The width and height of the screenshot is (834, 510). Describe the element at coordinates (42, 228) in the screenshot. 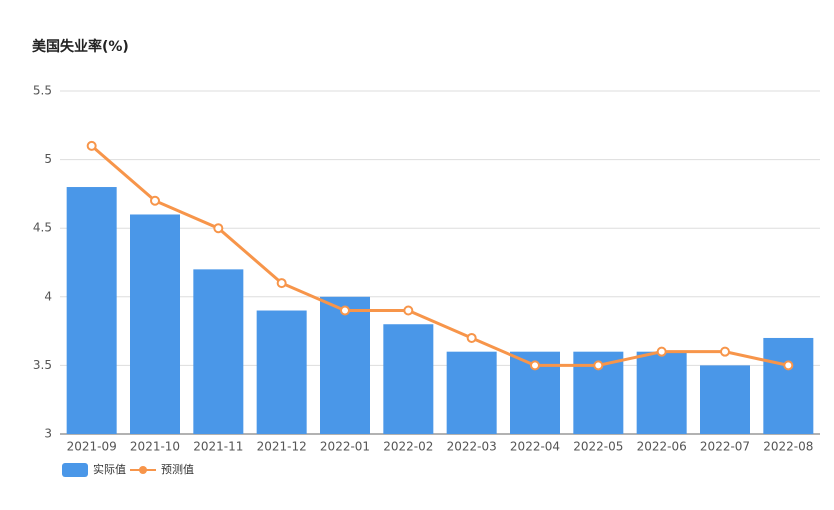

I see `y-tick-label: 4.5` at that location.